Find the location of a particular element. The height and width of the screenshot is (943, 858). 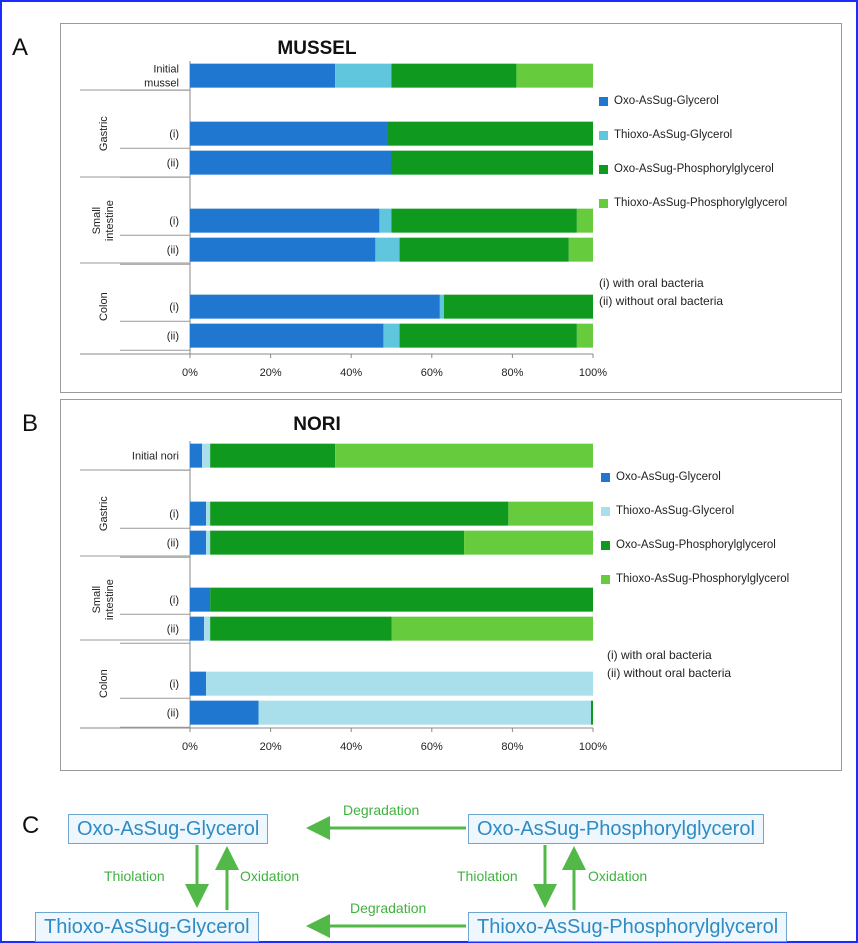

bar-colon-ii-thioxo-assug-phosphorylglycerol is located at coordinates (584, 335).